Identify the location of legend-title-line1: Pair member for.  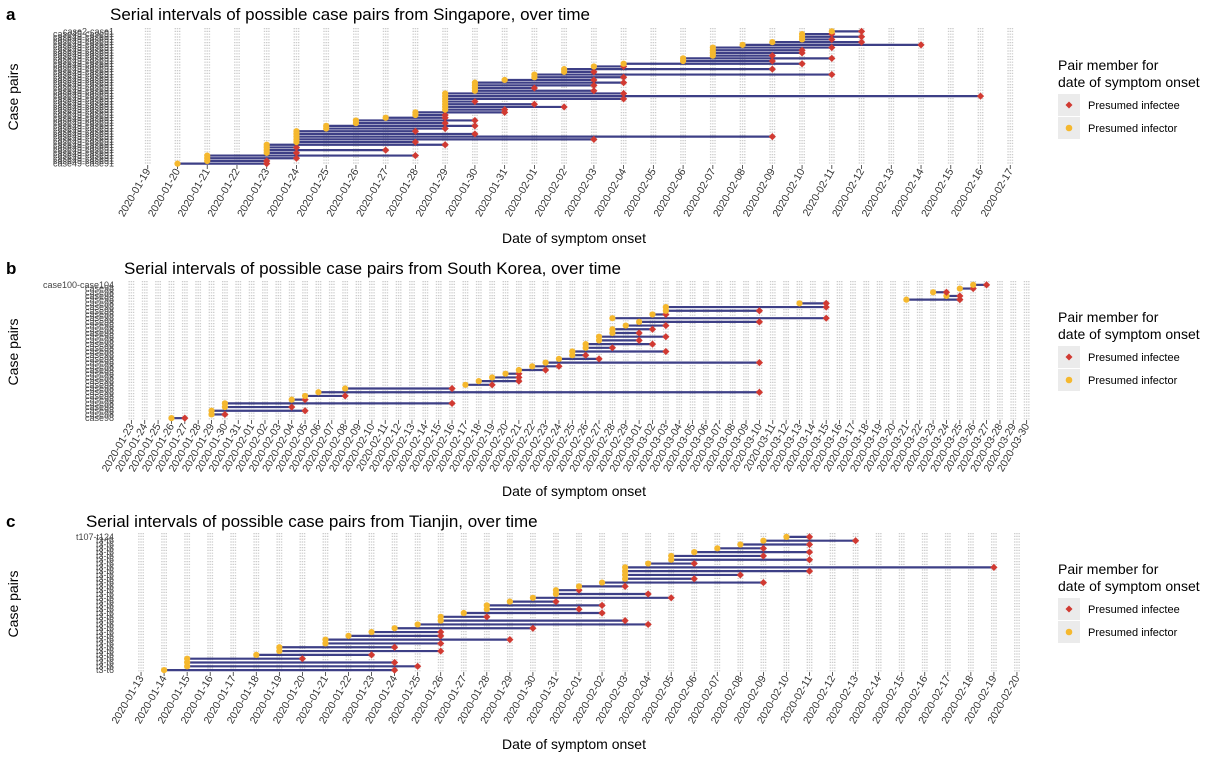
(1108, 317).